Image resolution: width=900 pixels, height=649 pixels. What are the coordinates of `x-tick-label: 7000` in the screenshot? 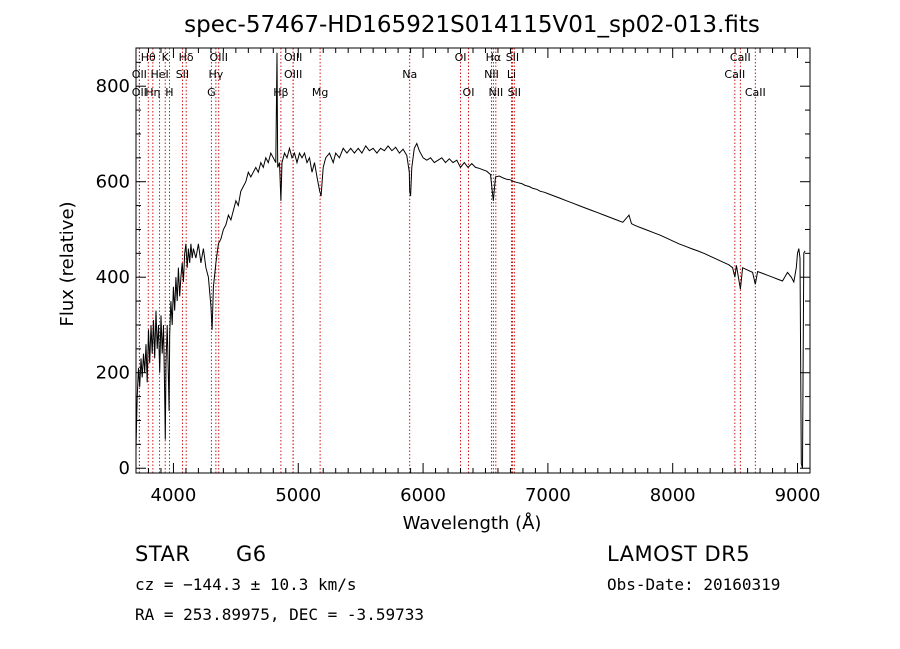 It's located at (548, 495).